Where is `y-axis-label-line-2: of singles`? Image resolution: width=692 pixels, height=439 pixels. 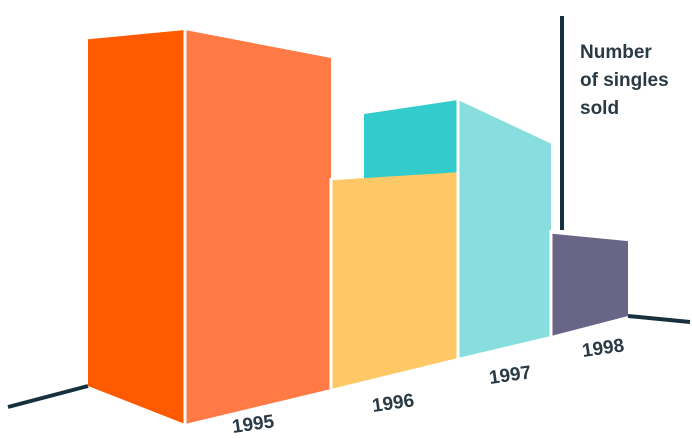 y-axis-label-line-2: of singles is located at coordinates (624, 80).